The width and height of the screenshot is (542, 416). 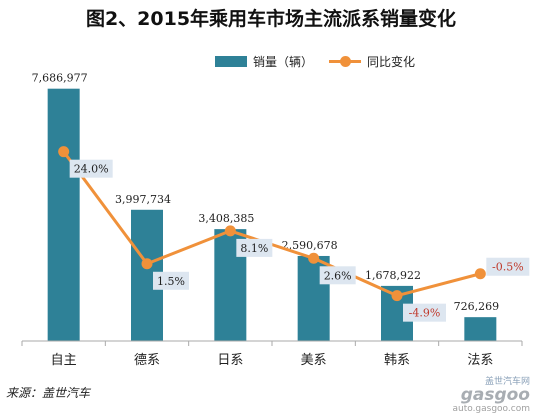 I want to click on x-tick-label-5: 法系, so click(x=480, y=360).